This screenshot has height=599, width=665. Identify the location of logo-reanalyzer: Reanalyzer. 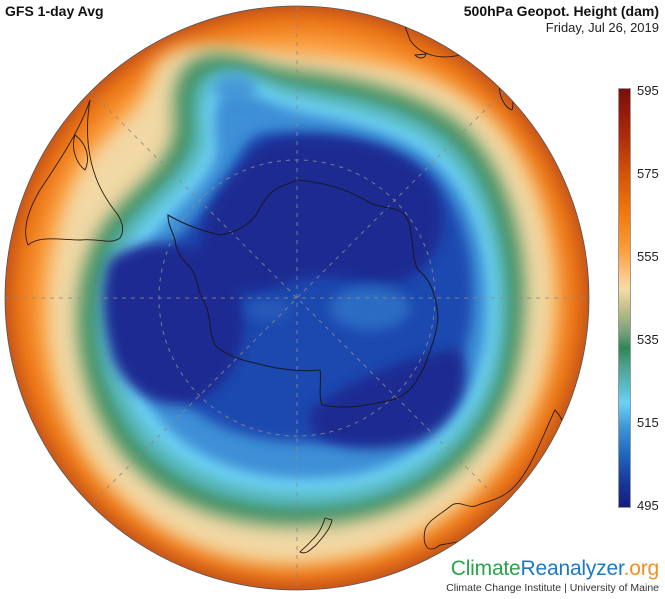
(572, 568).